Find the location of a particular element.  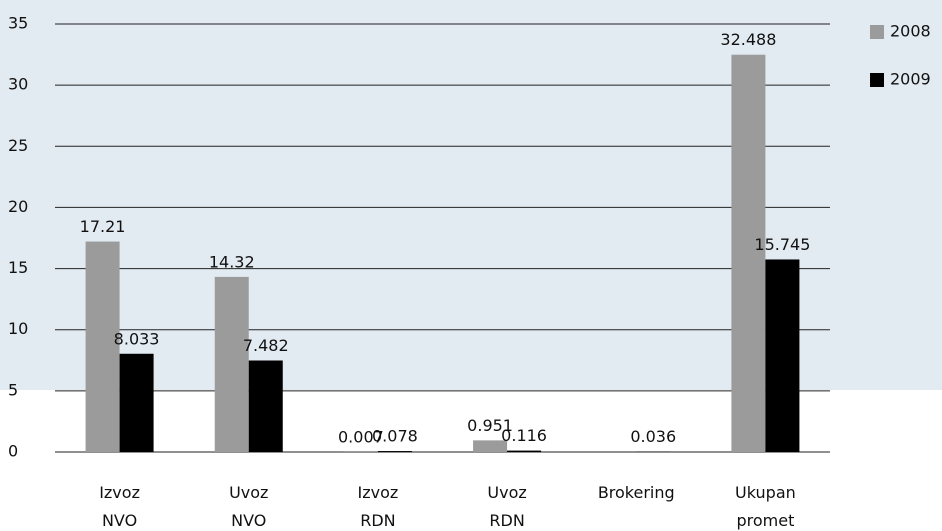

y-tick-label: 35 is located at coordinates (18, 23).